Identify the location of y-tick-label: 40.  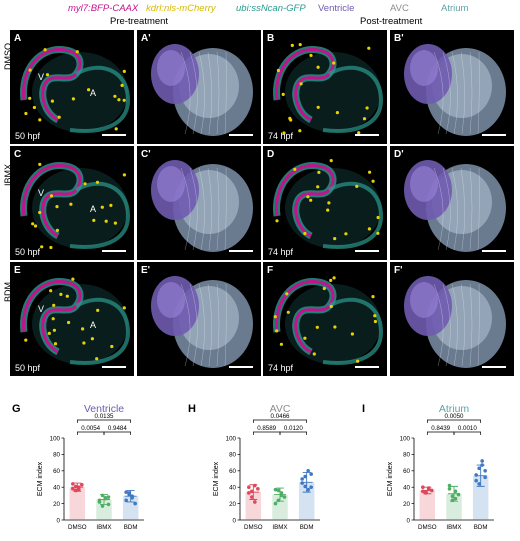
(406, 488).